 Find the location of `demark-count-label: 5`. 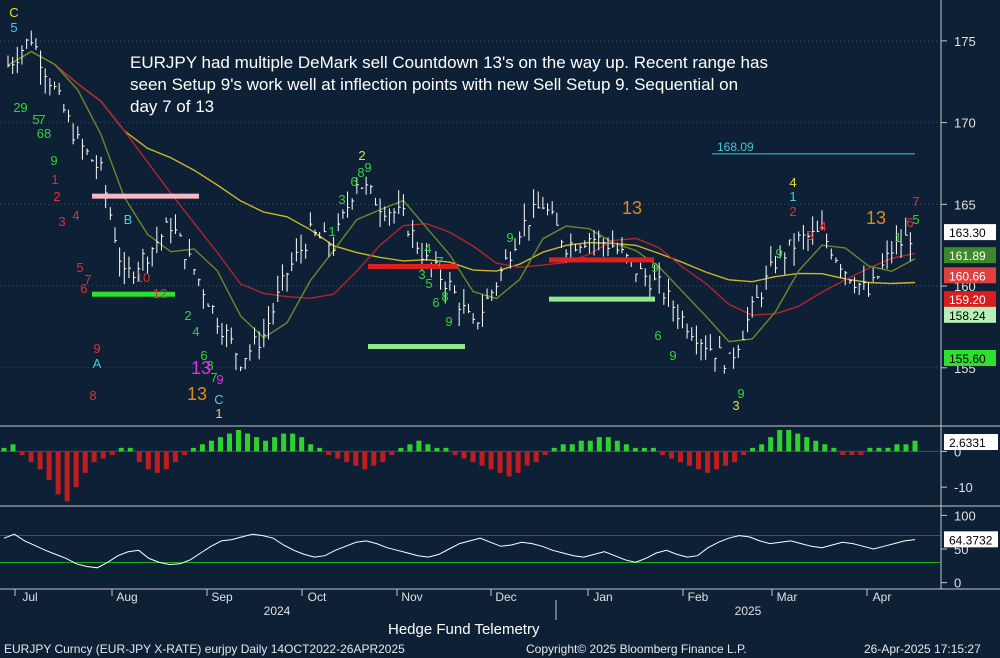

demark-count-label: 5 is located at coordinates (35, 119).